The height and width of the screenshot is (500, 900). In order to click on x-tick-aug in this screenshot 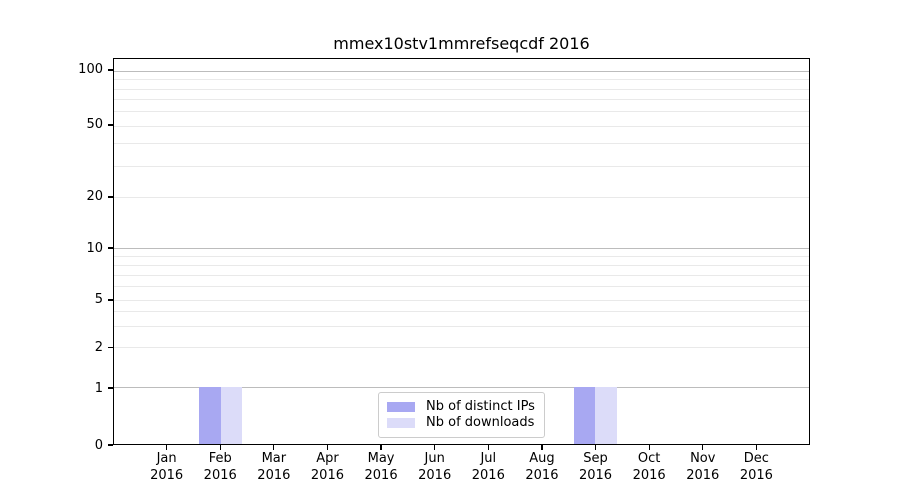, I will do `click(542, 447)`.